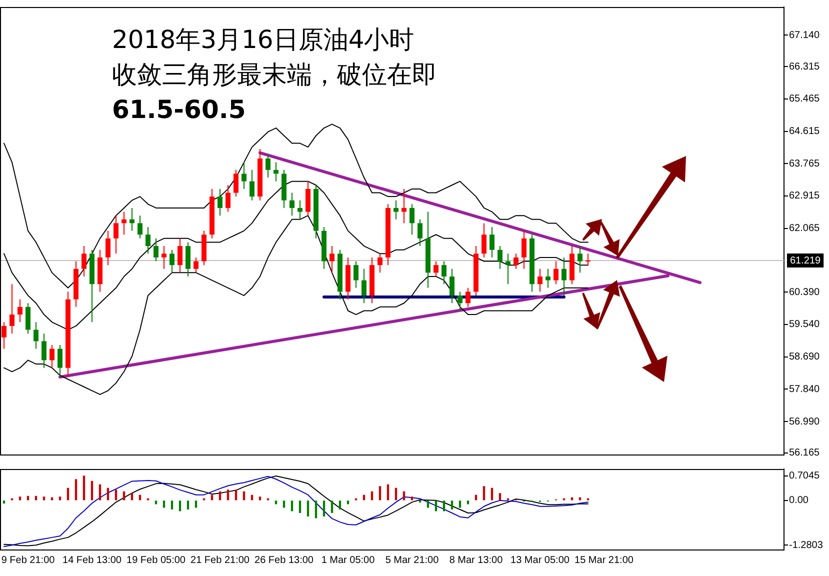 Image resolution: width=829 pixels, height=576 pixels. I want to click on y-tick-label: 56.990, so click(804, 422).